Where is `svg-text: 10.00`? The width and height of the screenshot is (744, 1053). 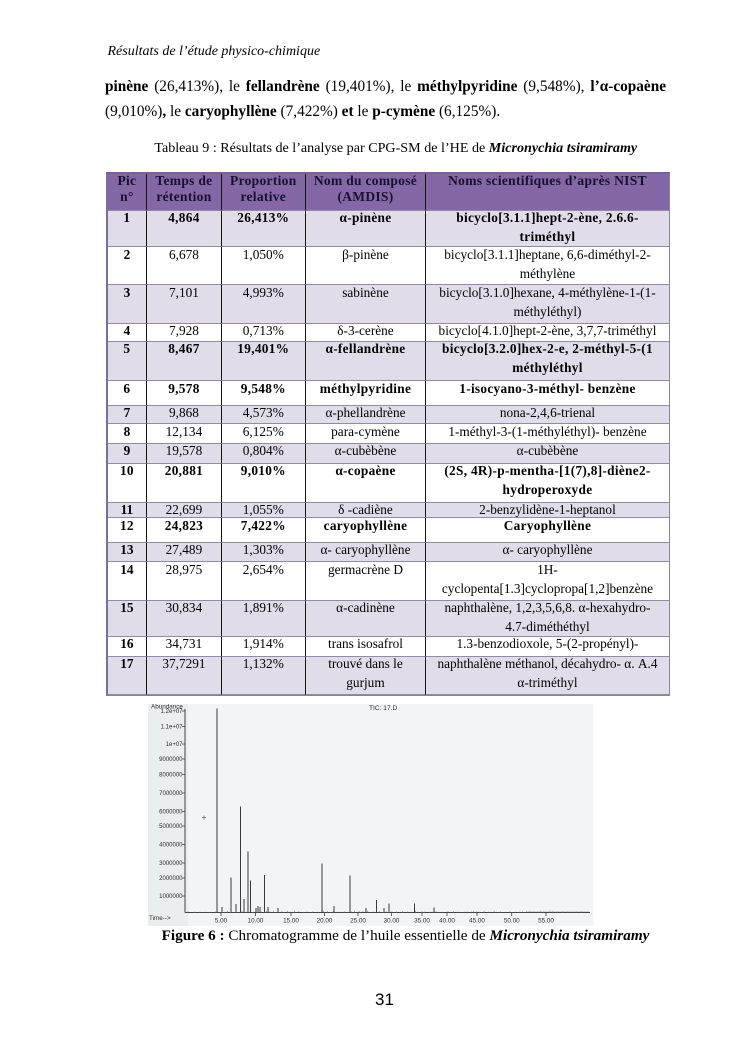 svg-text: 10.00 is located at coordinates (256, 920).